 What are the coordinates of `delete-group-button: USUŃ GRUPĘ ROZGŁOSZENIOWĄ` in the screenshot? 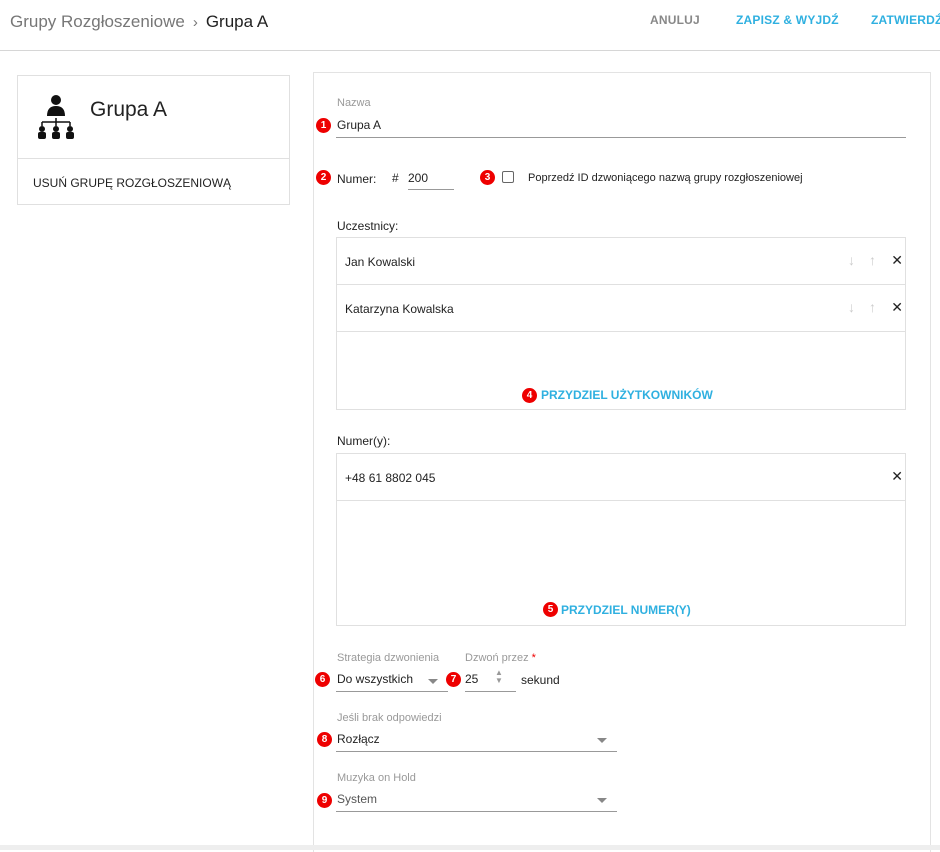 It's located at (132, 183).